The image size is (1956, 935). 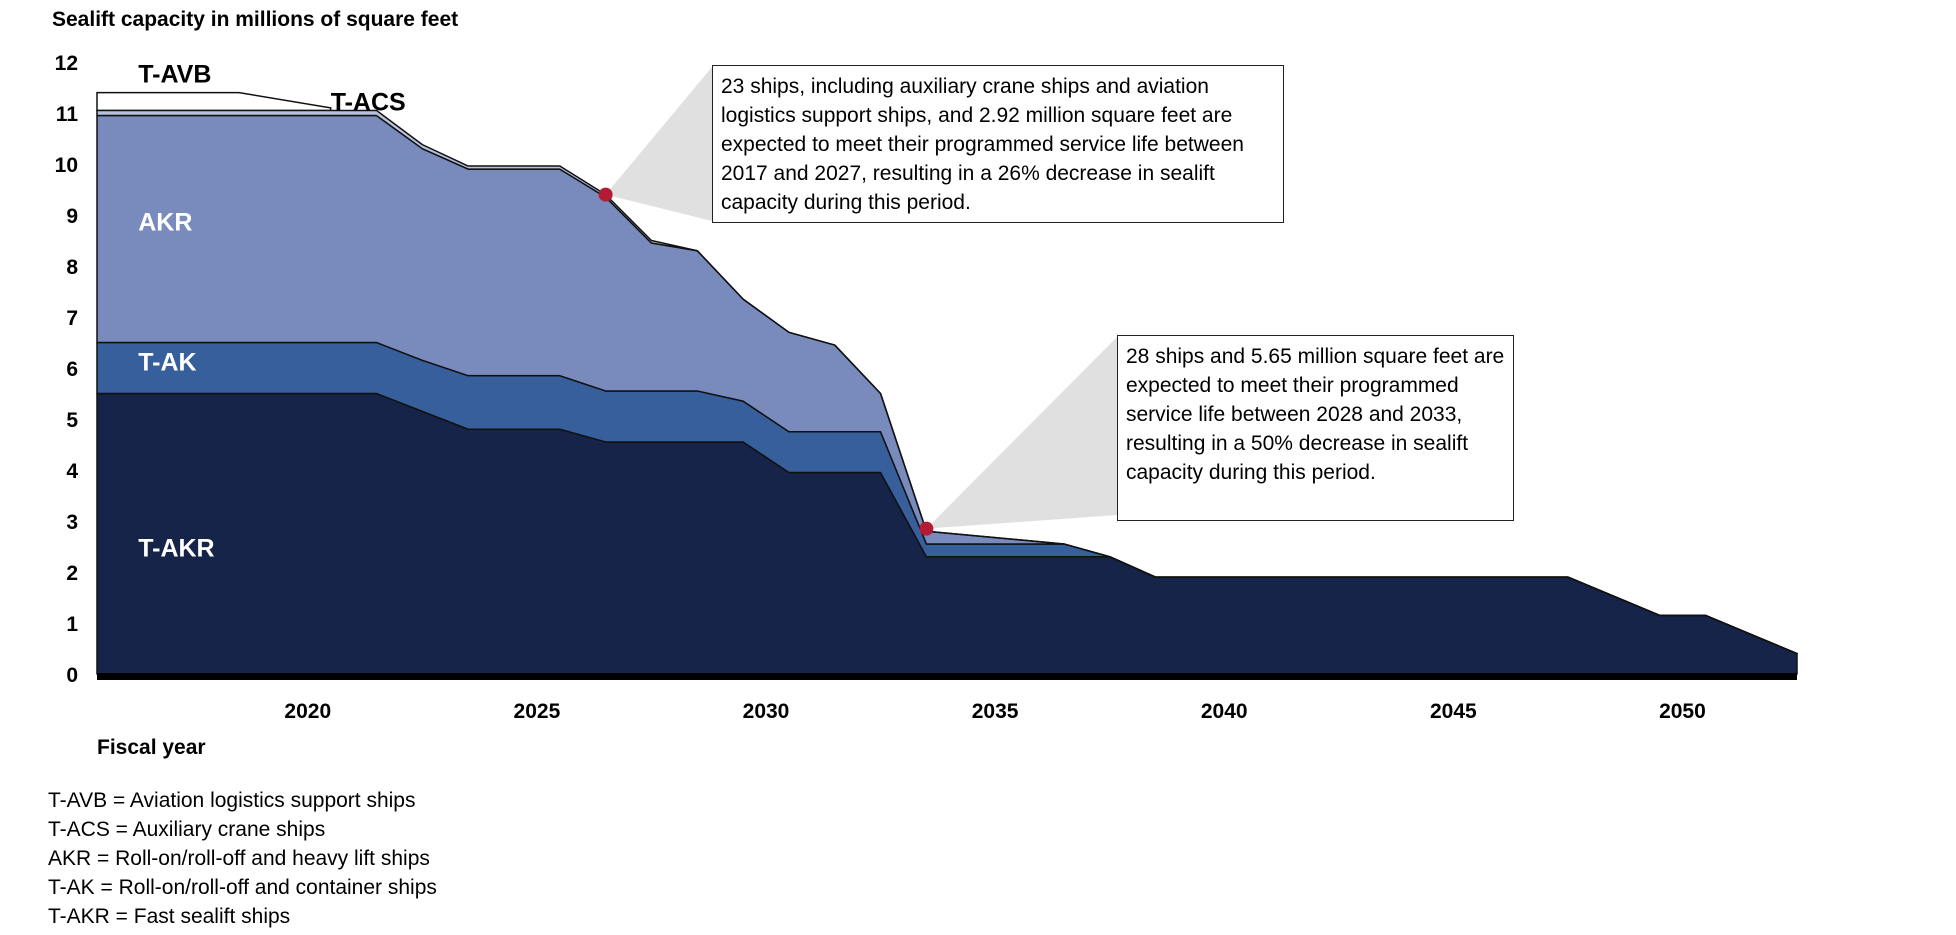 What do you see at coordinates (72, 420) in the screenshot?
I see `y-tick-label-5: 5` at bounding box center [72, 420].